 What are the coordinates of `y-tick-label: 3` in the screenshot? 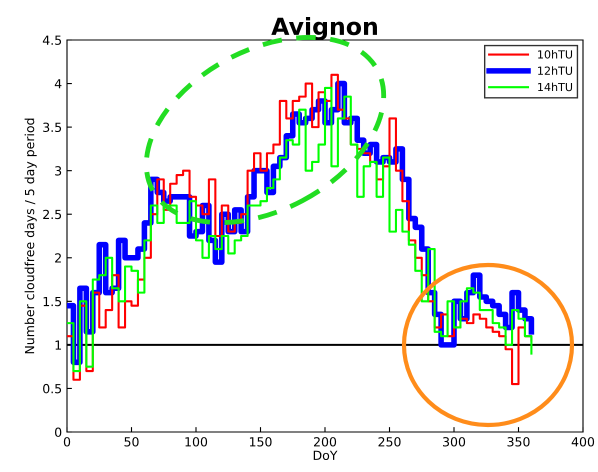 It's located at (58, 171).